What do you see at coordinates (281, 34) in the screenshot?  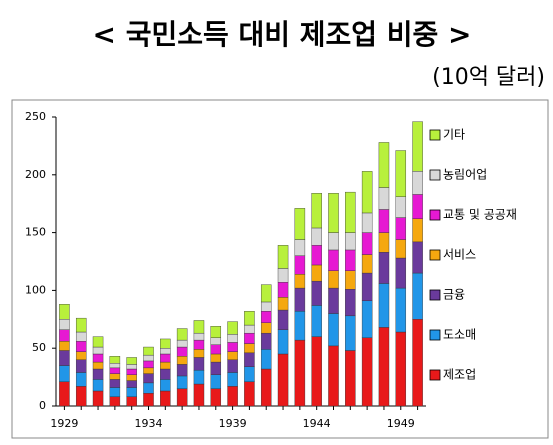 I see `chart-title: < 국민소득 대비 제조업 비중 >` at bounding box center [281, 34].